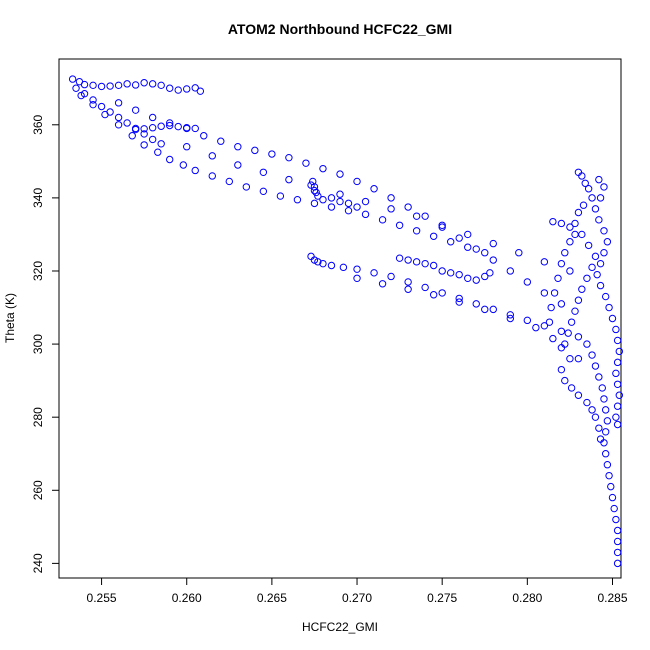 The width and height of the screenshot is (650, 650). I want to click on y-tick-label: 320, so click(38, 271).